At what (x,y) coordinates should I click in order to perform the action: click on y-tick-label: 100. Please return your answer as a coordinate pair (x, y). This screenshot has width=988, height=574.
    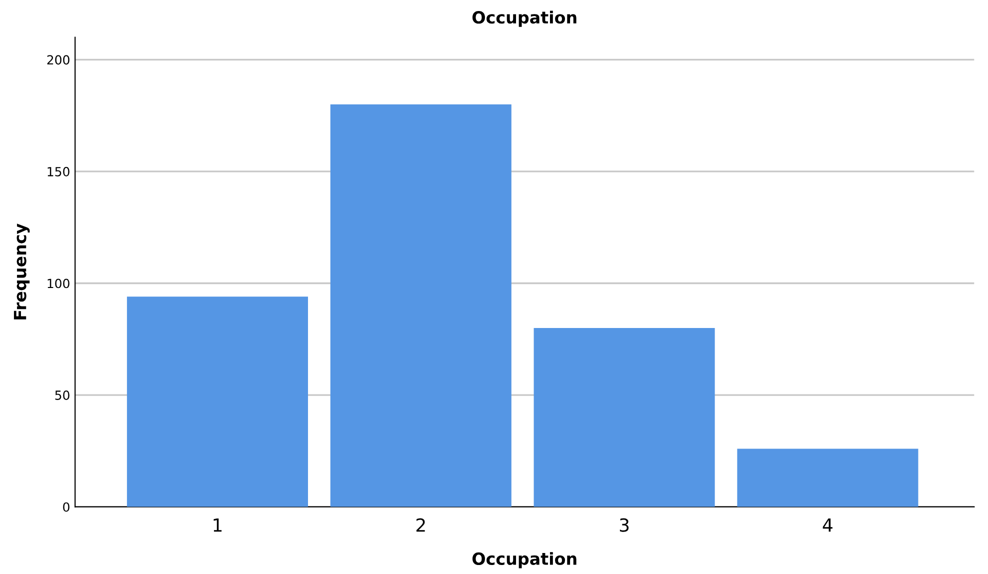
    Looking at the image, I should click on (59, 283).